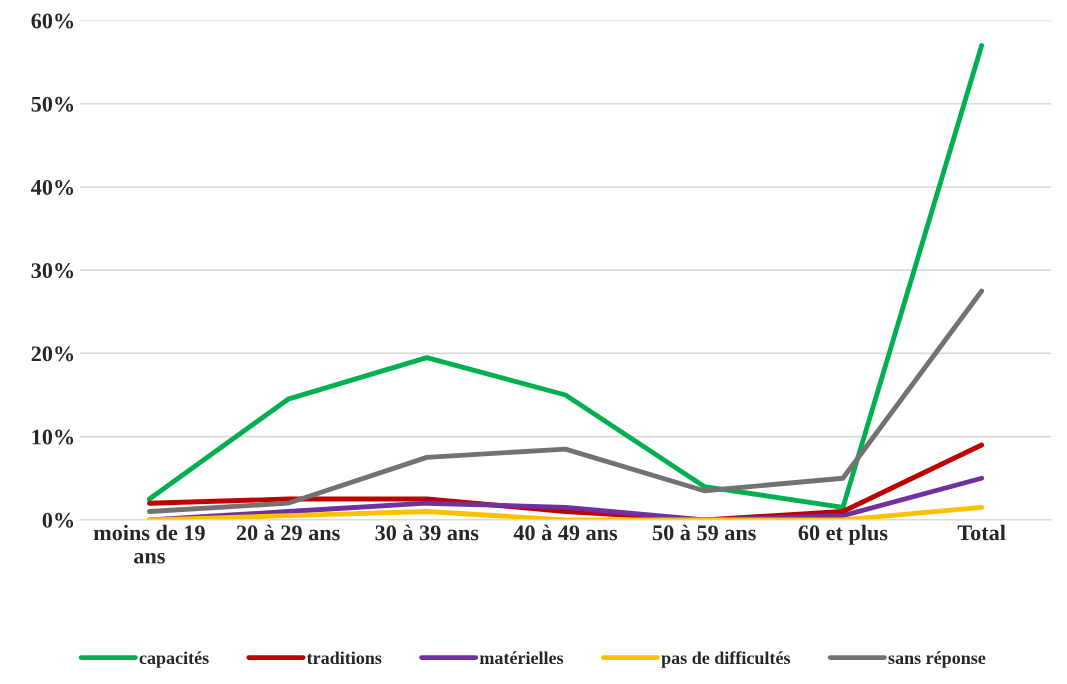 Image resolution: width=1067 pixels, height=684 pixels. What do you see at coordinates (427, 532) in the screenshot?
I see `x-tick-label: 30 à 39 ans` at bounding box center [427, 532].